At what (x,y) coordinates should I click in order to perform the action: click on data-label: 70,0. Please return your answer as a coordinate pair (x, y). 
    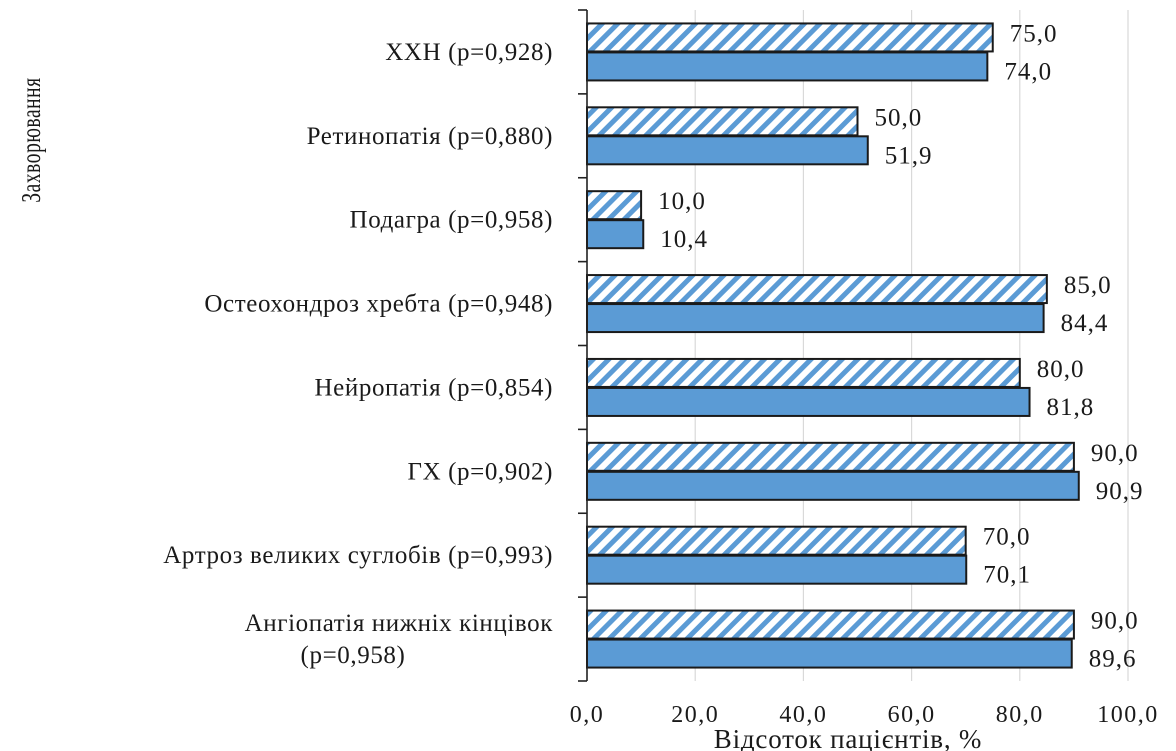
    Looking at the image, I should click on (1007, 537).